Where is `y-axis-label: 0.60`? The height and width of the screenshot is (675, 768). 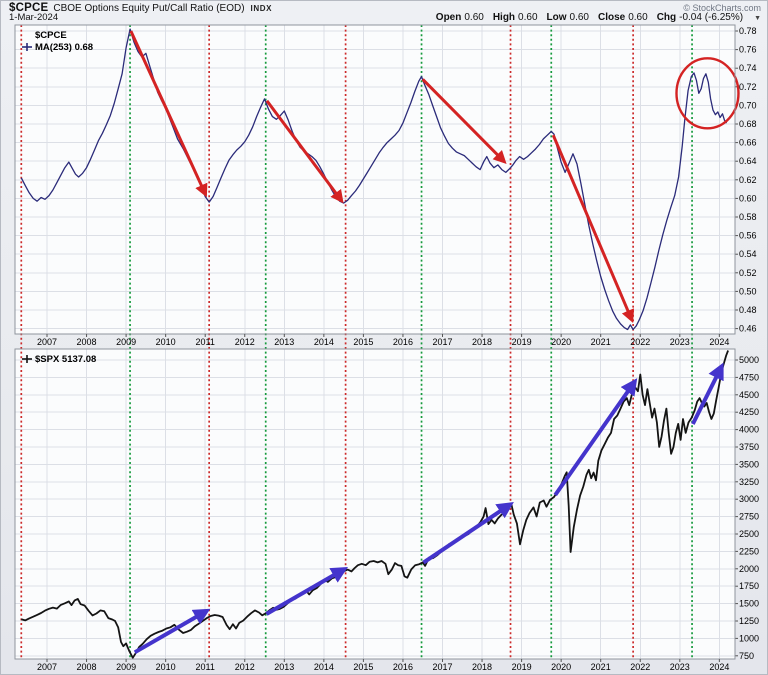 y-axis-label: 0.60 is located at coordinates (748, 198).